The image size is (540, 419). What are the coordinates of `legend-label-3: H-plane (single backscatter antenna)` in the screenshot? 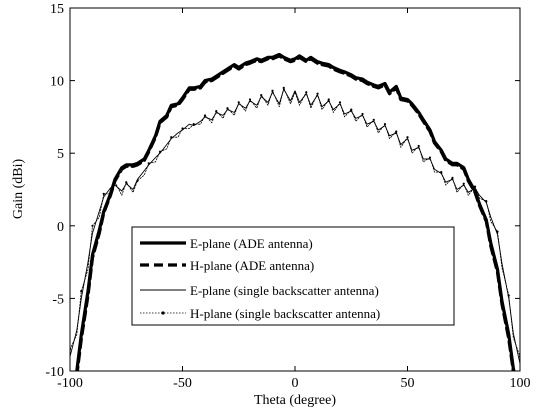 It's located at (285, 313).